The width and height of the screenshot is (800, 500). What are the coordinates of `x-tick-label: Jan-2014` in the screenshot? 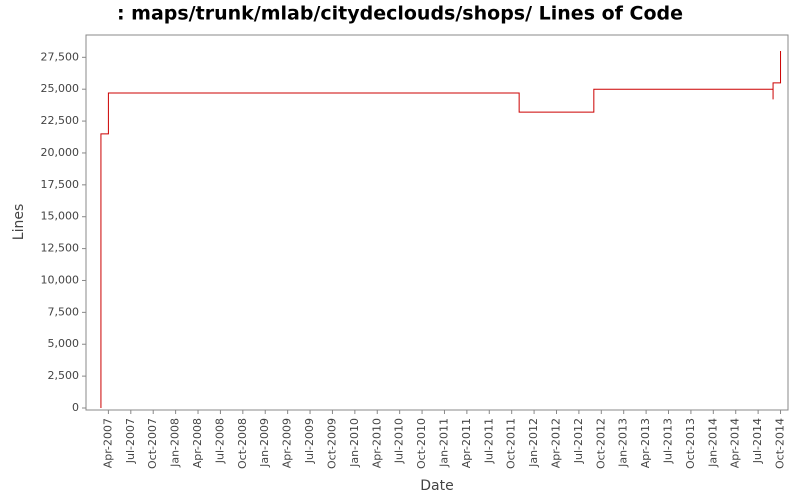 It's located at (712, 443).